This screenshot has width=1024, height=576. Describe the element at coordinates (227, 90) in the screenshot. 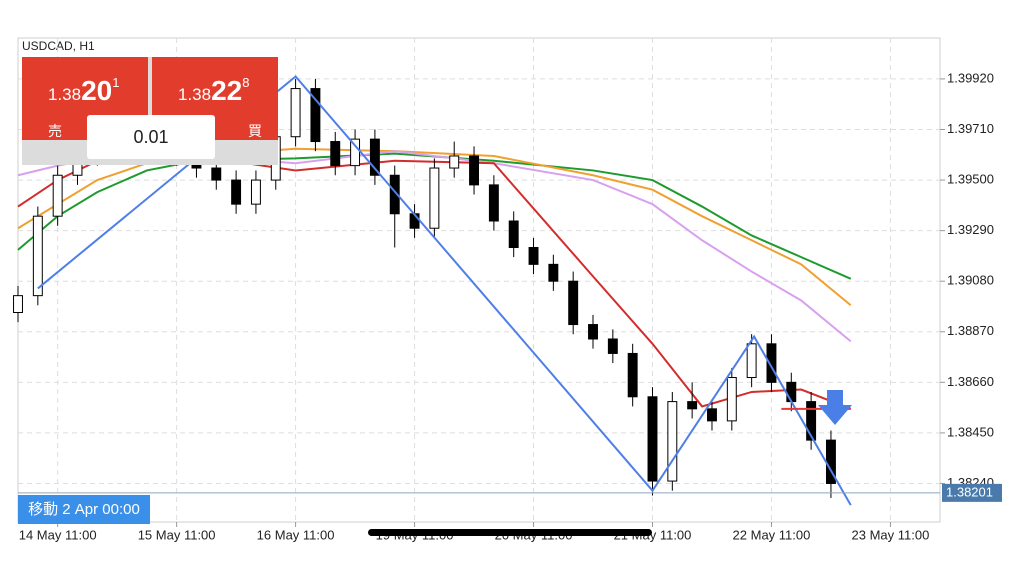

I see `price-big: 22` at that location.